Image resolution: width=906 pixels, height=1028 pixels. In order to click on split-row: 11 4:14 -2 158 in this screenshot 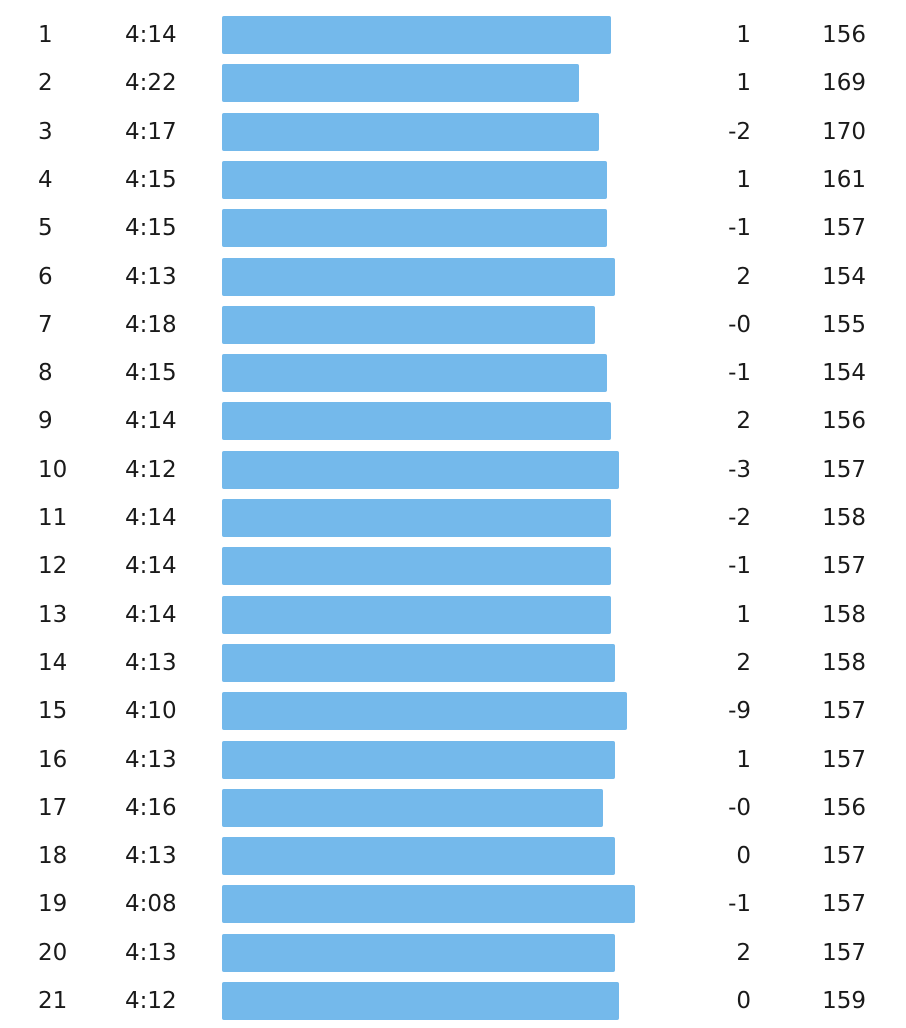, I will do `click(453, 521)`.